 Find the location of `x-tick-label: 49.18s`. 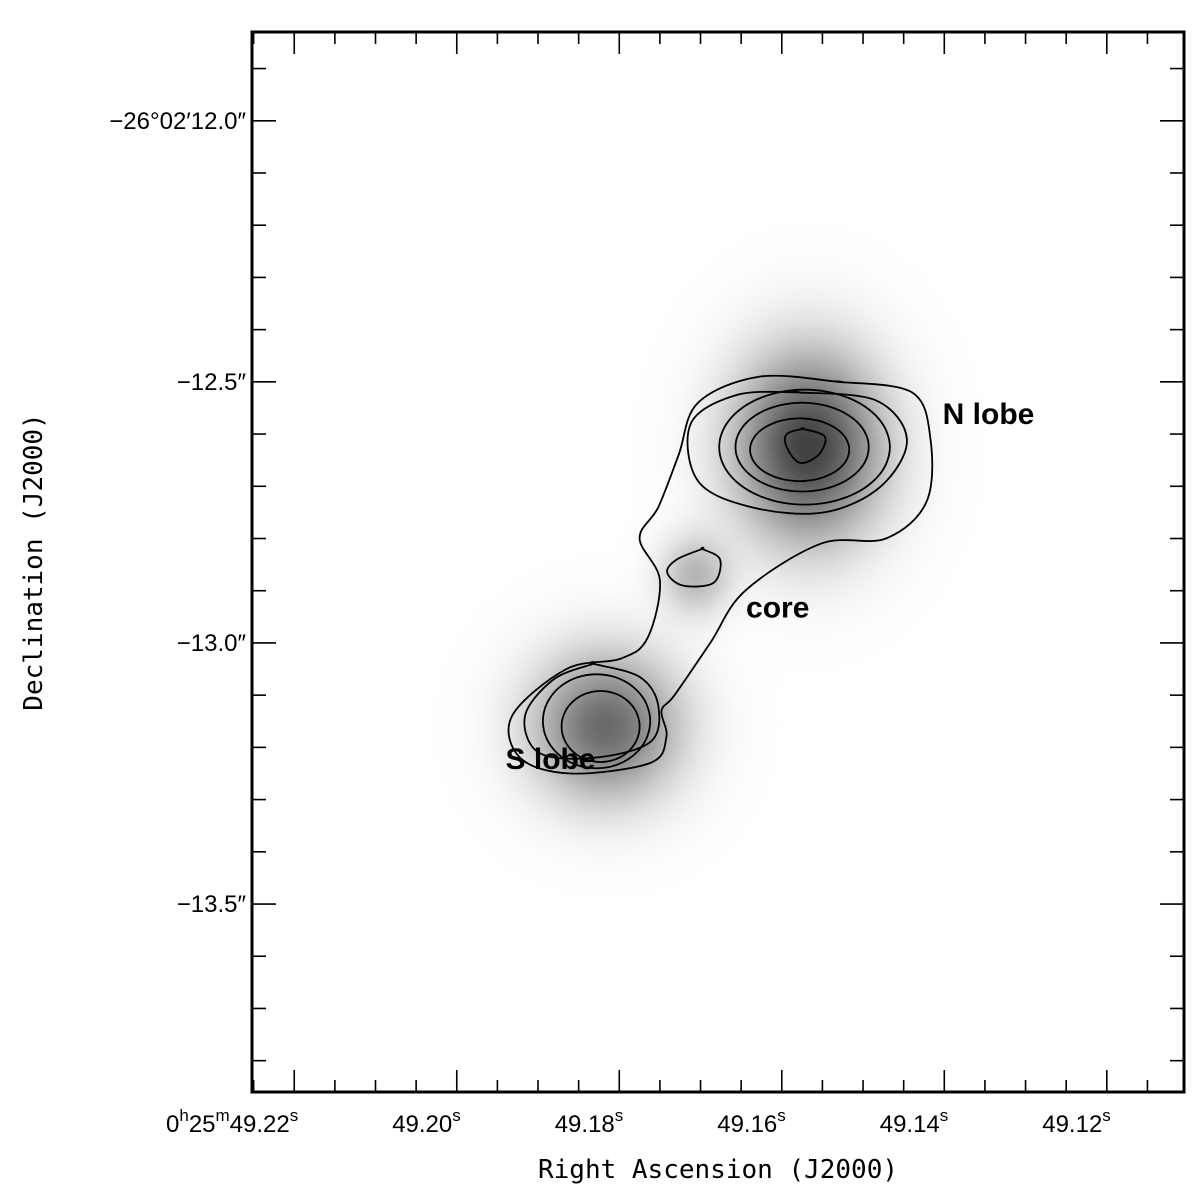

x-tick-label: 49.18s is located at coordinates (589, 1122).